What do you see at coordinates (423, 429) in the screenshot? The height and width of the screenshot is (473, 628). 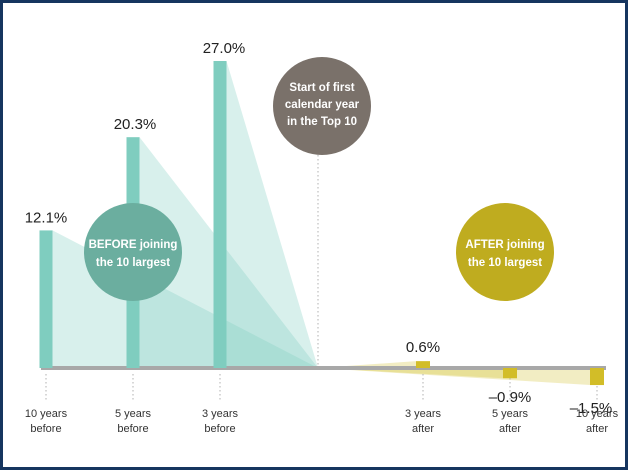 I see `tick-label-3-1: after` at bounding box center [423, 429].